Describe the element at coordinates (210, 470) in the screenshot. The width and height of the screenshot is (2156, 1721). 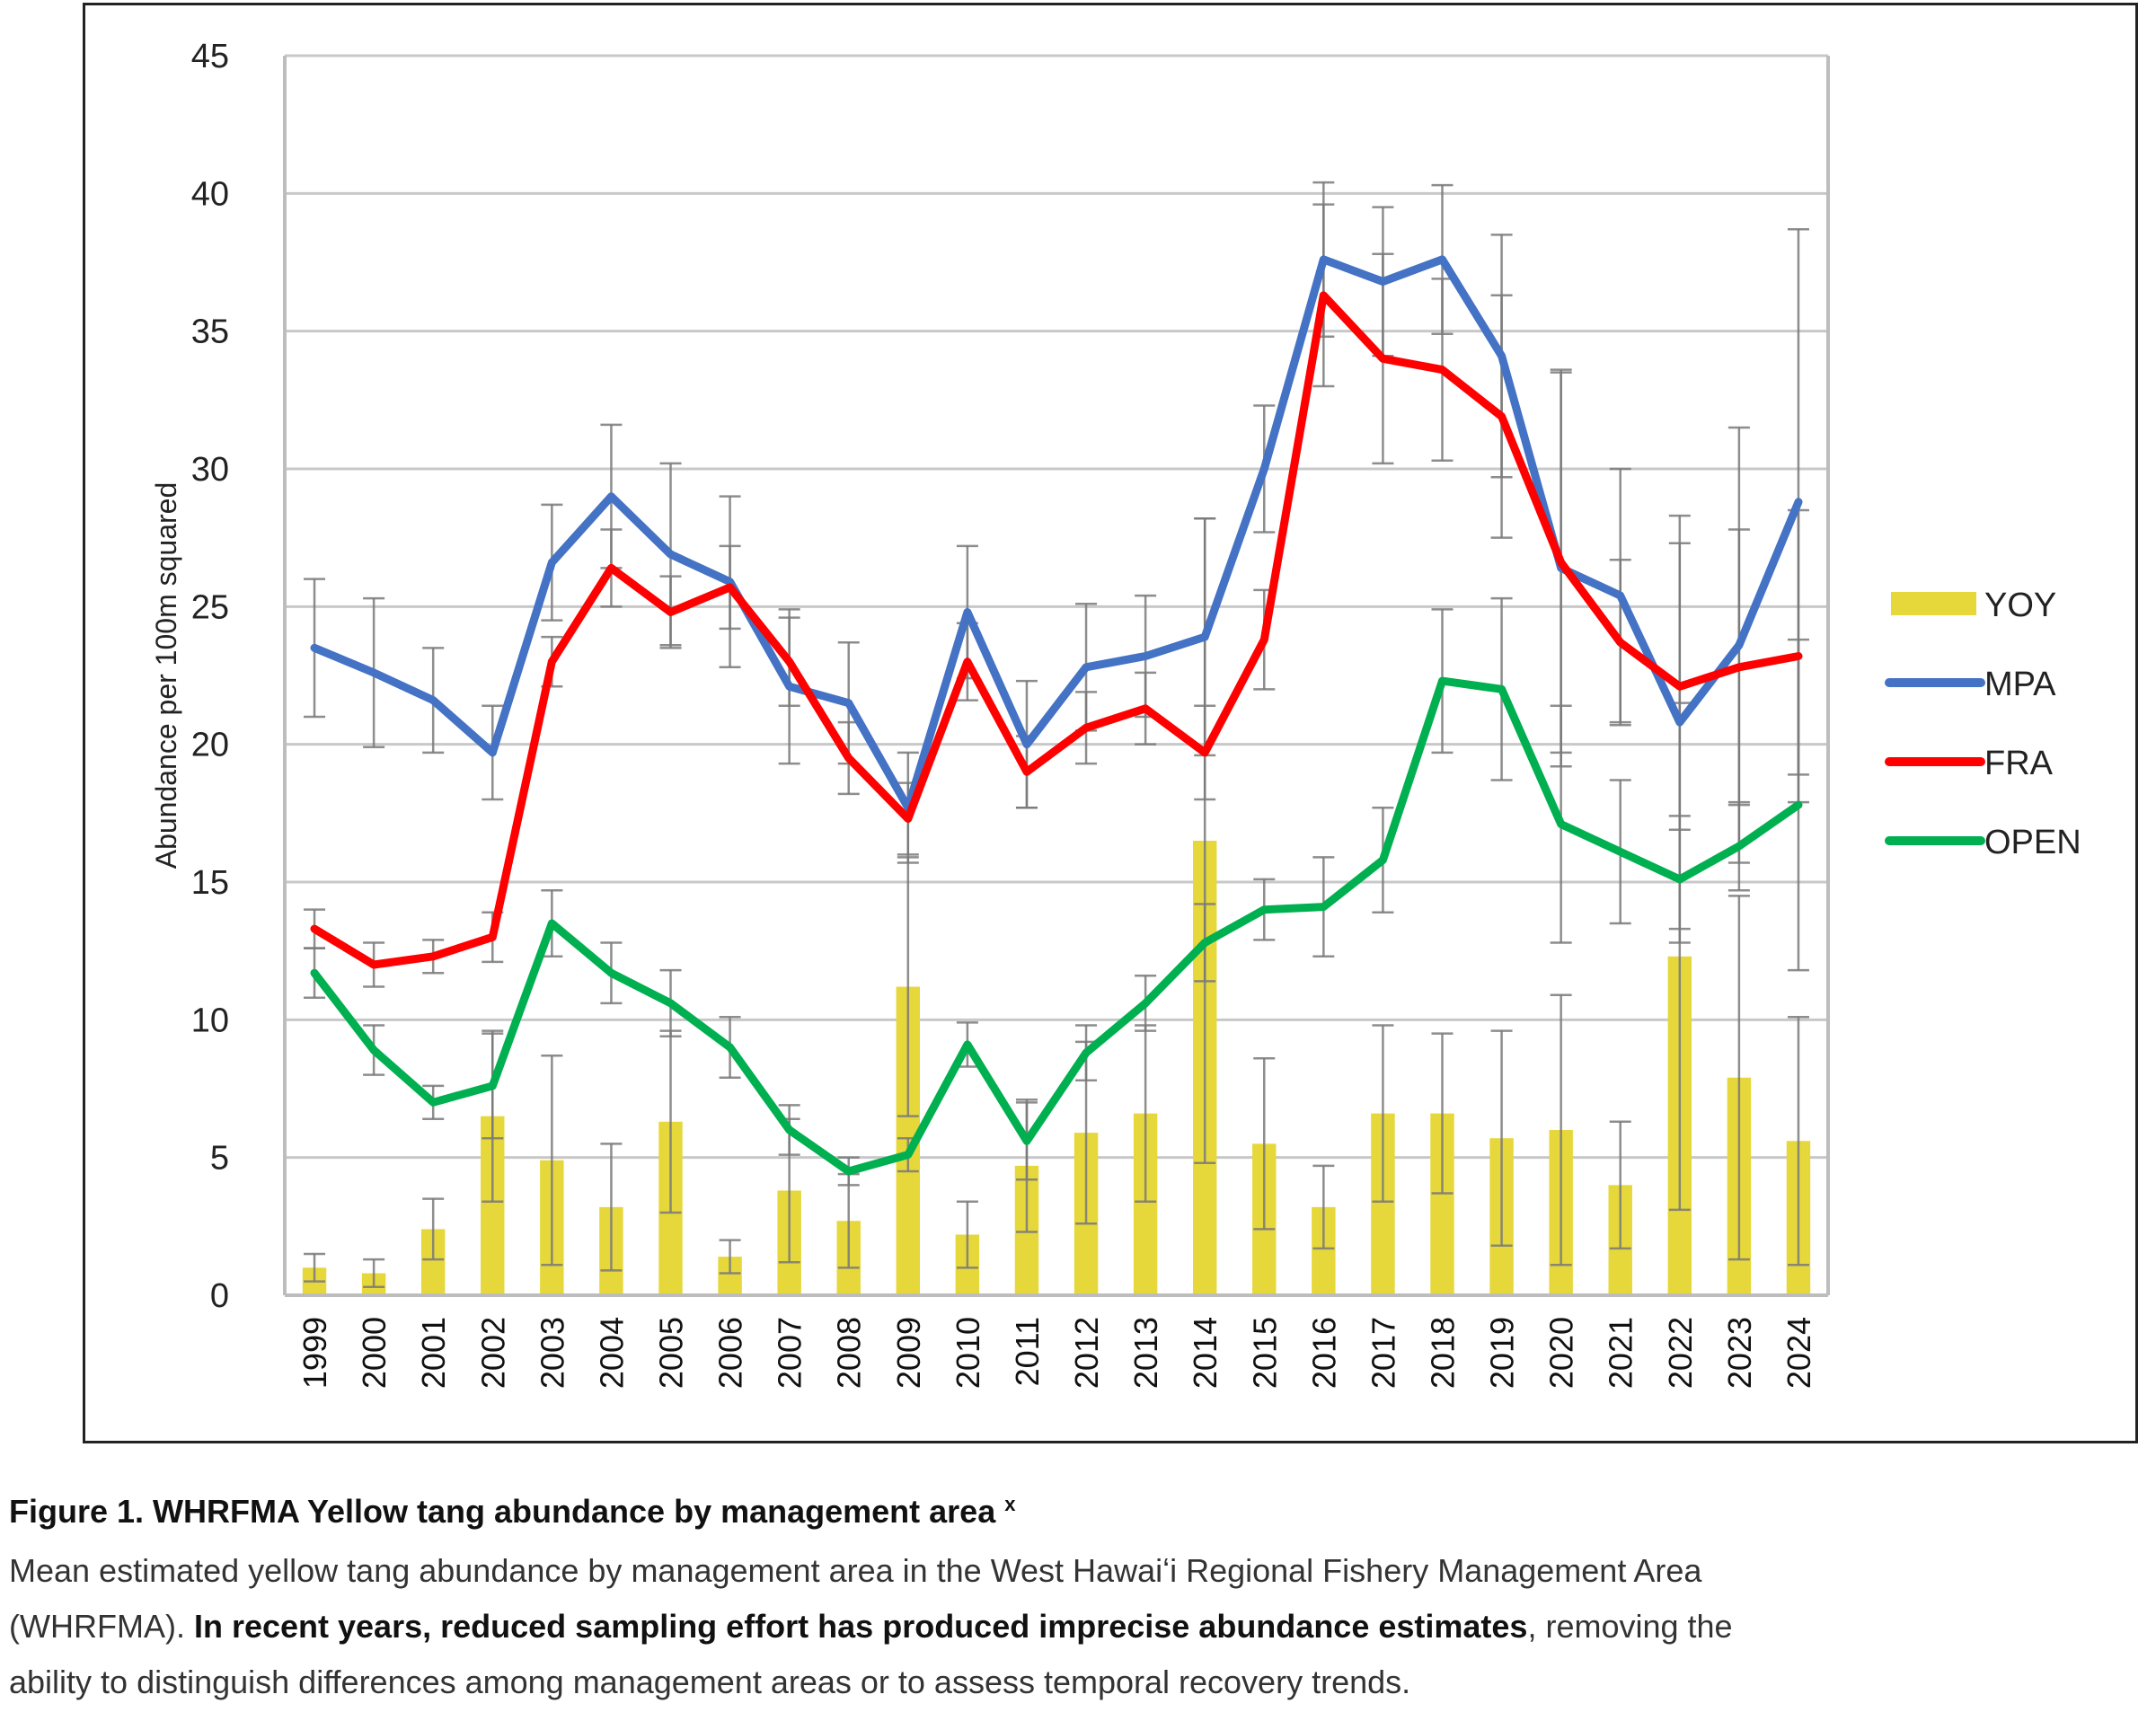
I see `y-tick-label: 30` at that location.